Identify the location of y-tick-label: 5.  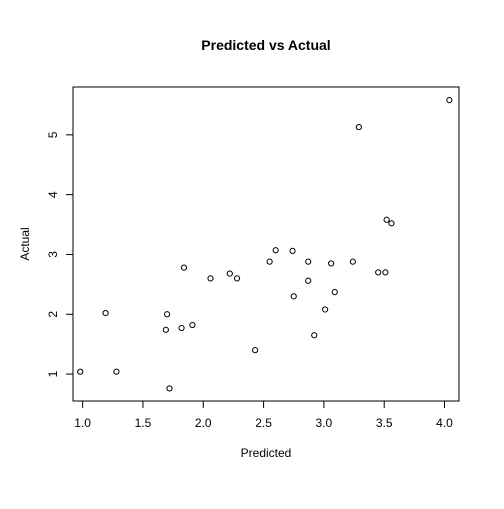
(53, 134).